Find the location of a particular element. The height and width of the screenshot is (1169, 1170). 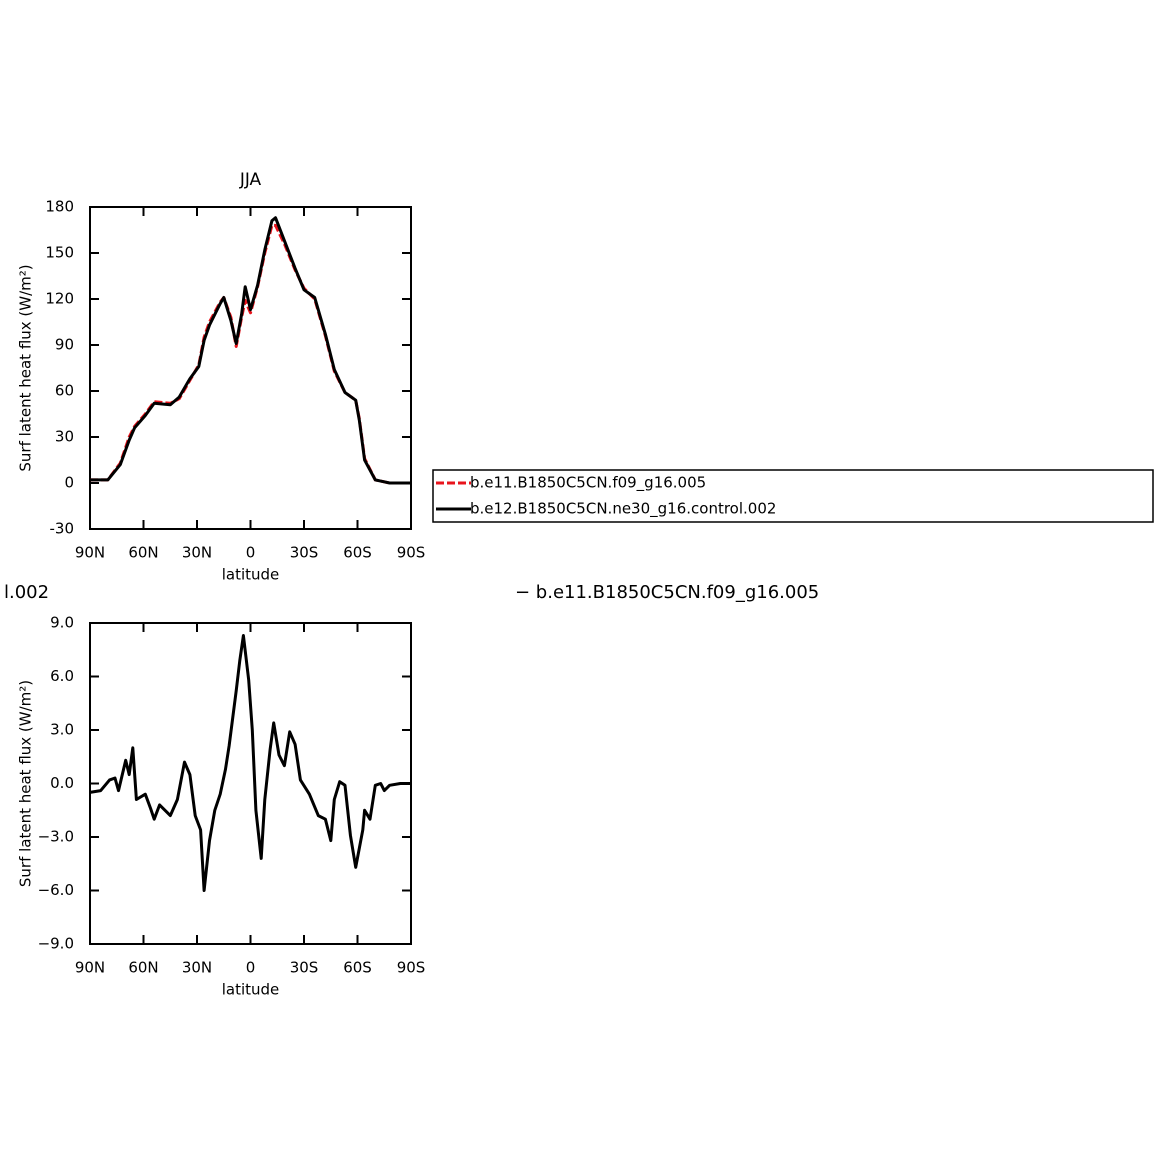

y-tick-label: 180 is located at coordinates (59, 207).